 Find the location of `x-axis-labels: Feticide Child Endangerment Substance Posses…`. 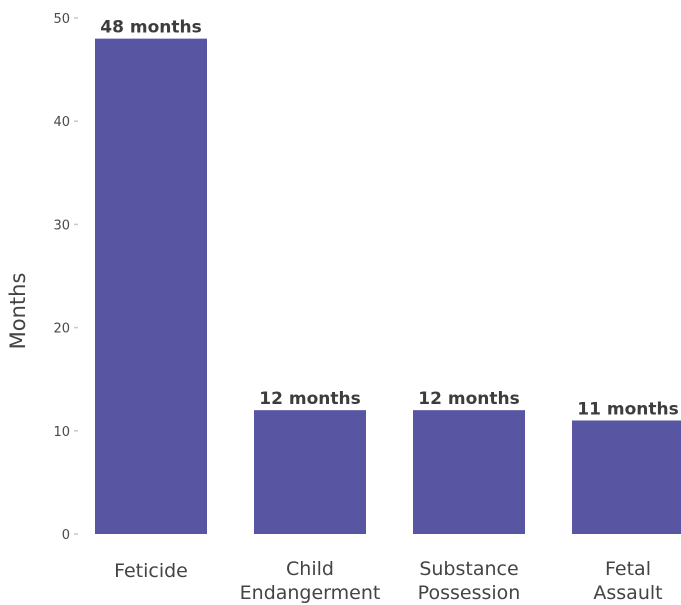

x-axis-labels: Feticide Child Endangerment Substance Posses… is located at coordinates (388, 581).